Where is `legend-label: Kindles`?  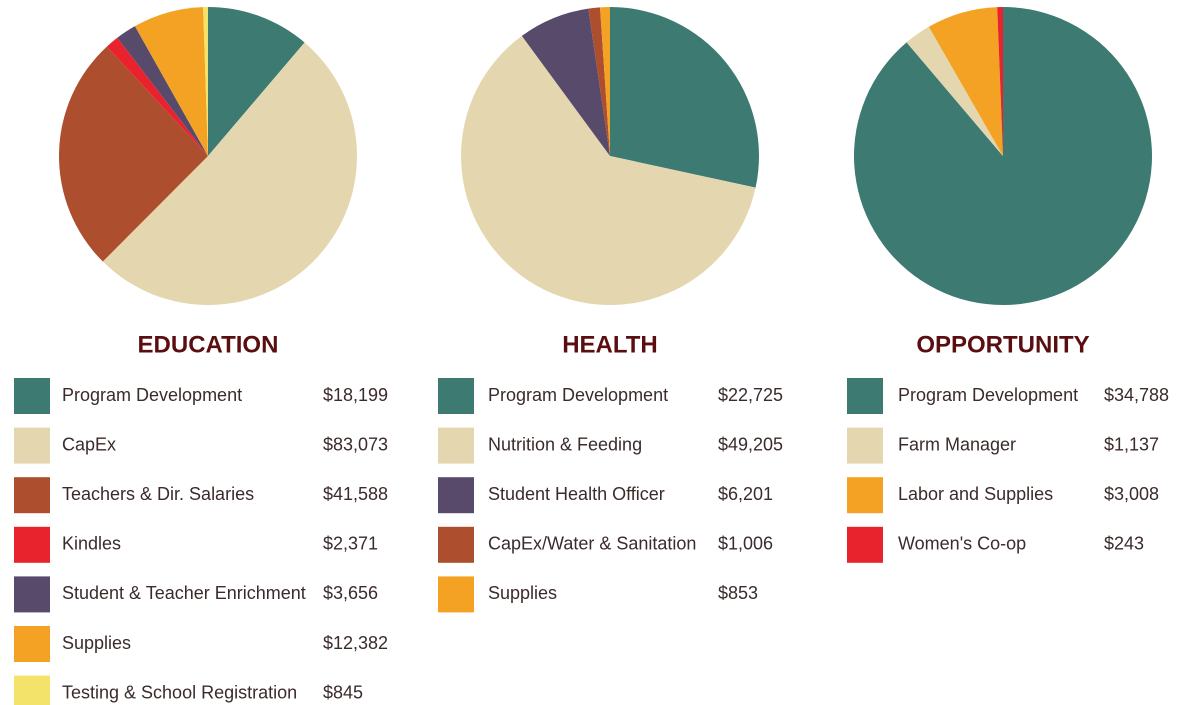 legend-label: Kindles is located at coordinates (91, 544).